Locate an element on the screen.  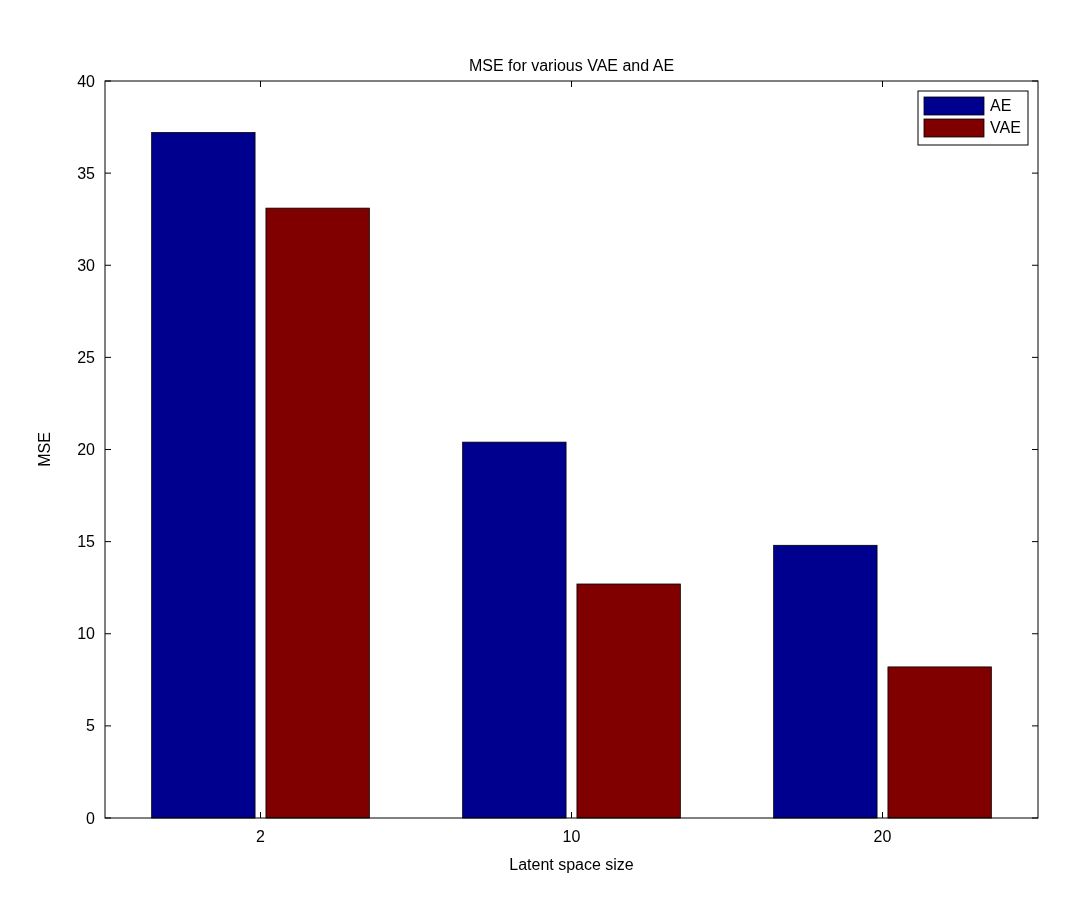
chart-title: MSE for various VAE and AE is located at coordinates (571, 65).